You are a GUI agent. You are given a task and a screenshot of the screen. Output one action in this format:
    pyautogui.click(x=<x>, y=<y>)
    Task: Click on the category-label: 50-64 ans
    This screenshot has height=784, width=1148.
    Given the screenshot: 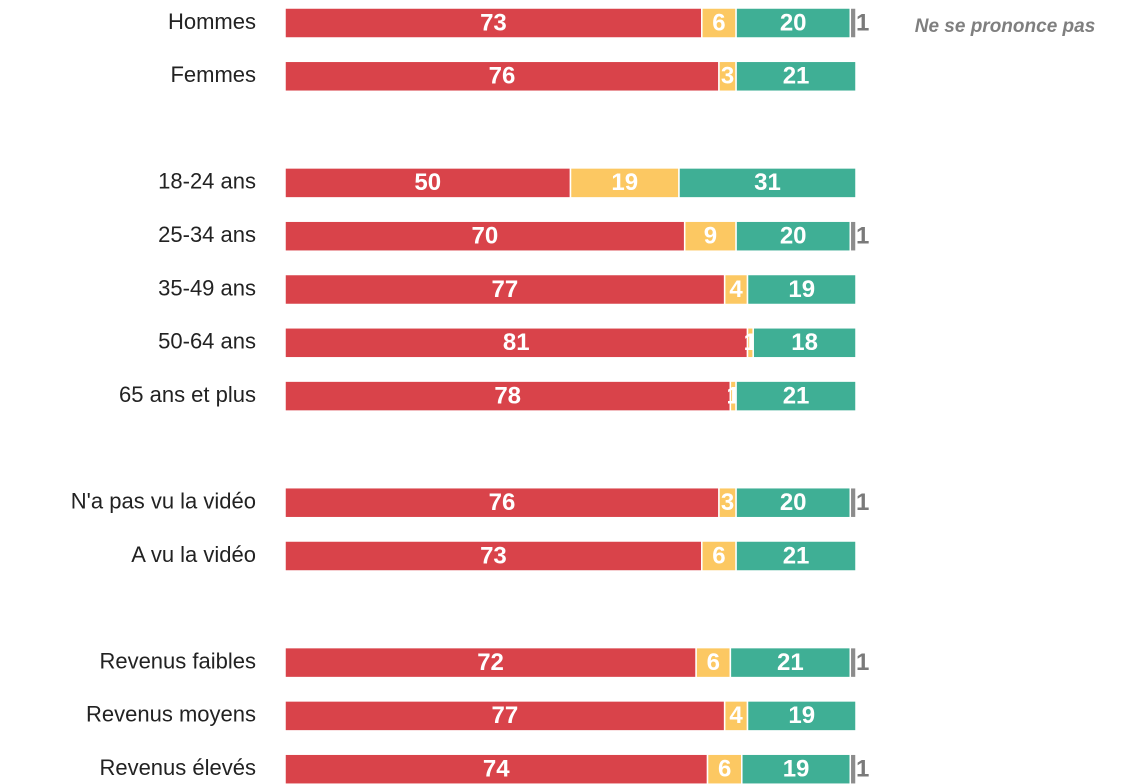 What is the action you would take?
    pyautogui.click(x=207, y=341)
    